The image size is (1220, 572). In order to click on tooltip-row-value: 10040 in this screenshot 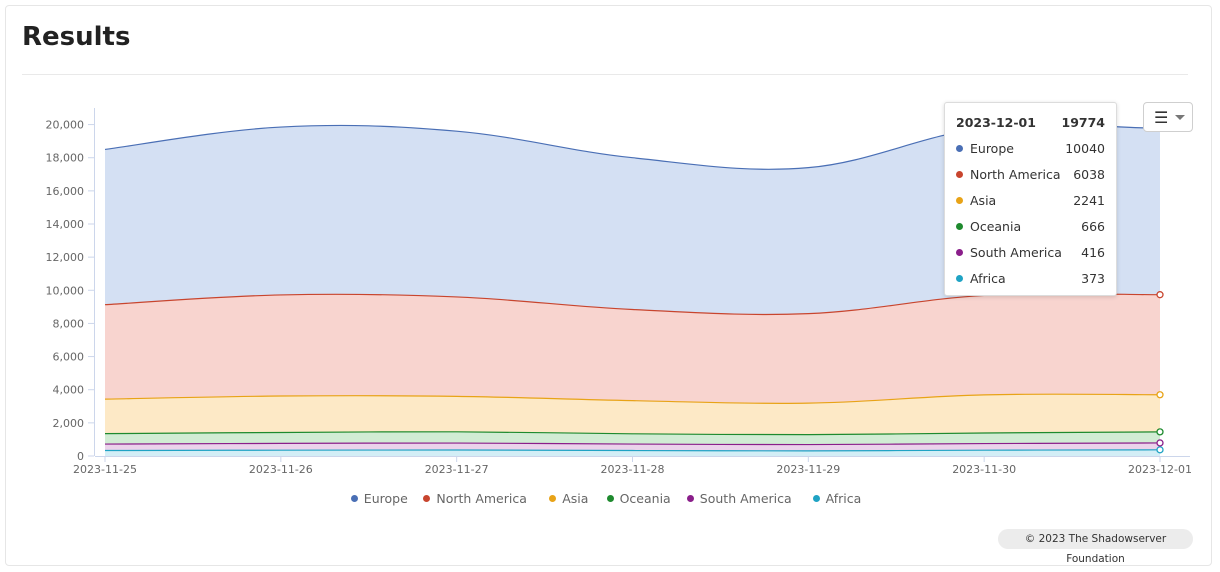, I will do `click(1085, 148)`.